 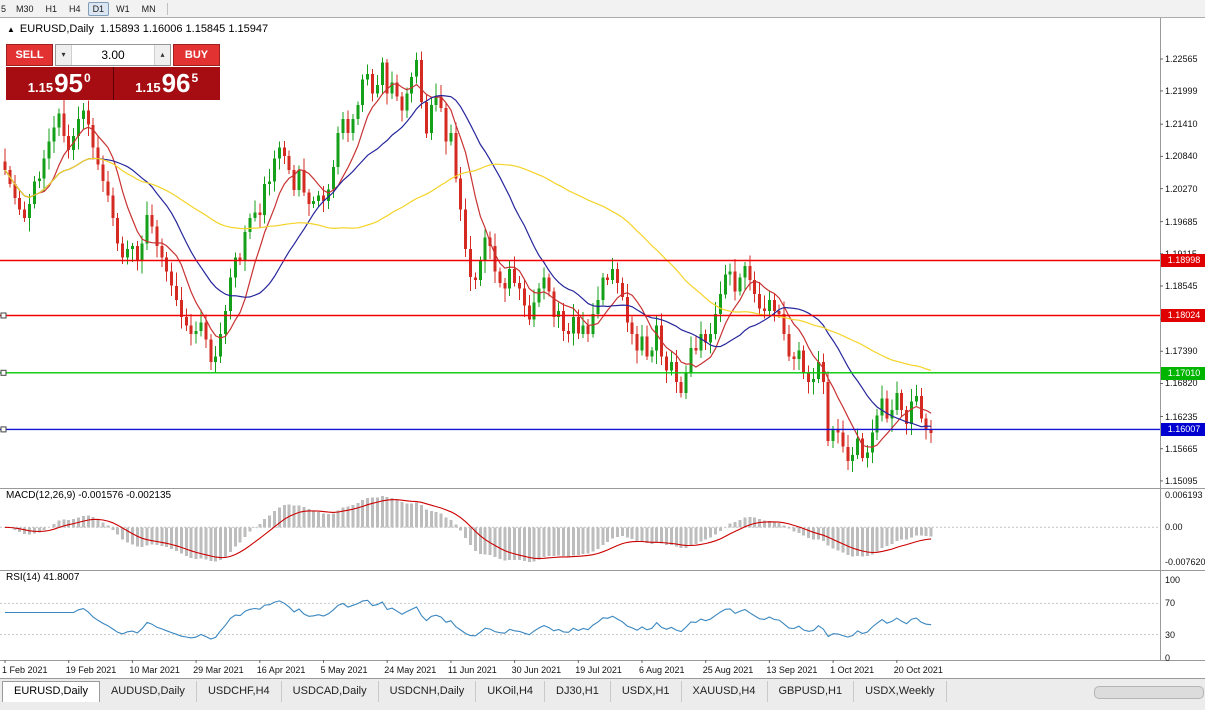 I want to click on chart-tab-ukoil-h4: UKOil,H4, so click(x=511, y=691).